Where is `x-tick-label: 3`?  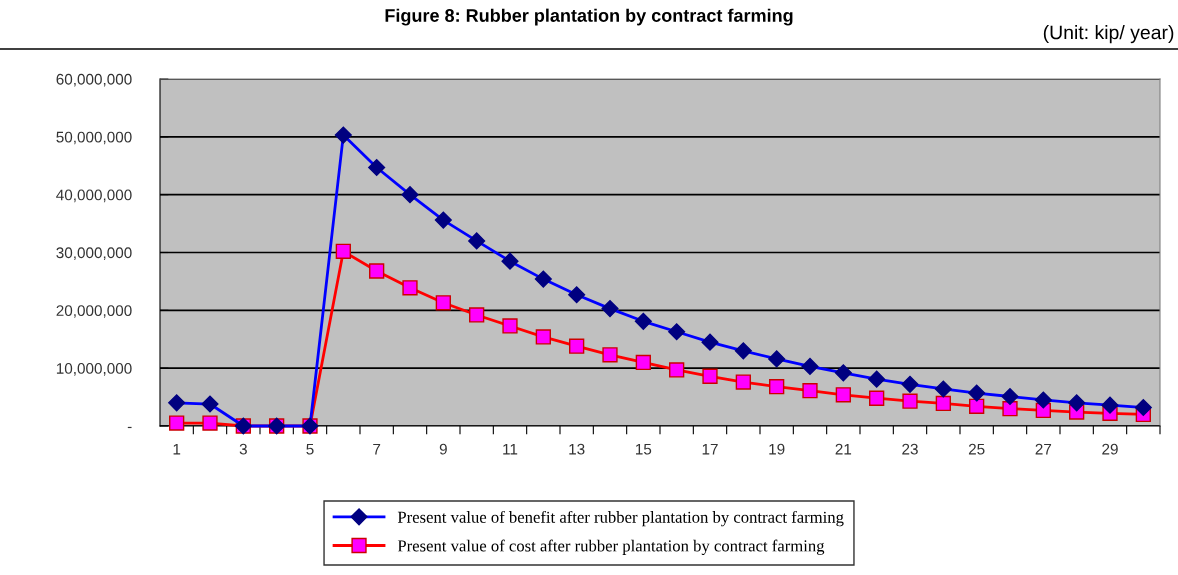
x-tick-label: 3 is located at coordinates (243, 449).